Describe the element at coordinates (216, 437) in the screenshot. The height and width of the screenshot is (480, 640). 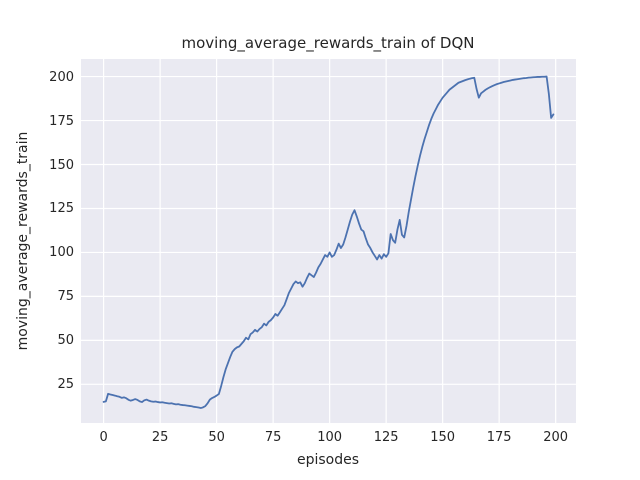
I see `x-tick-label: 50` at that location.